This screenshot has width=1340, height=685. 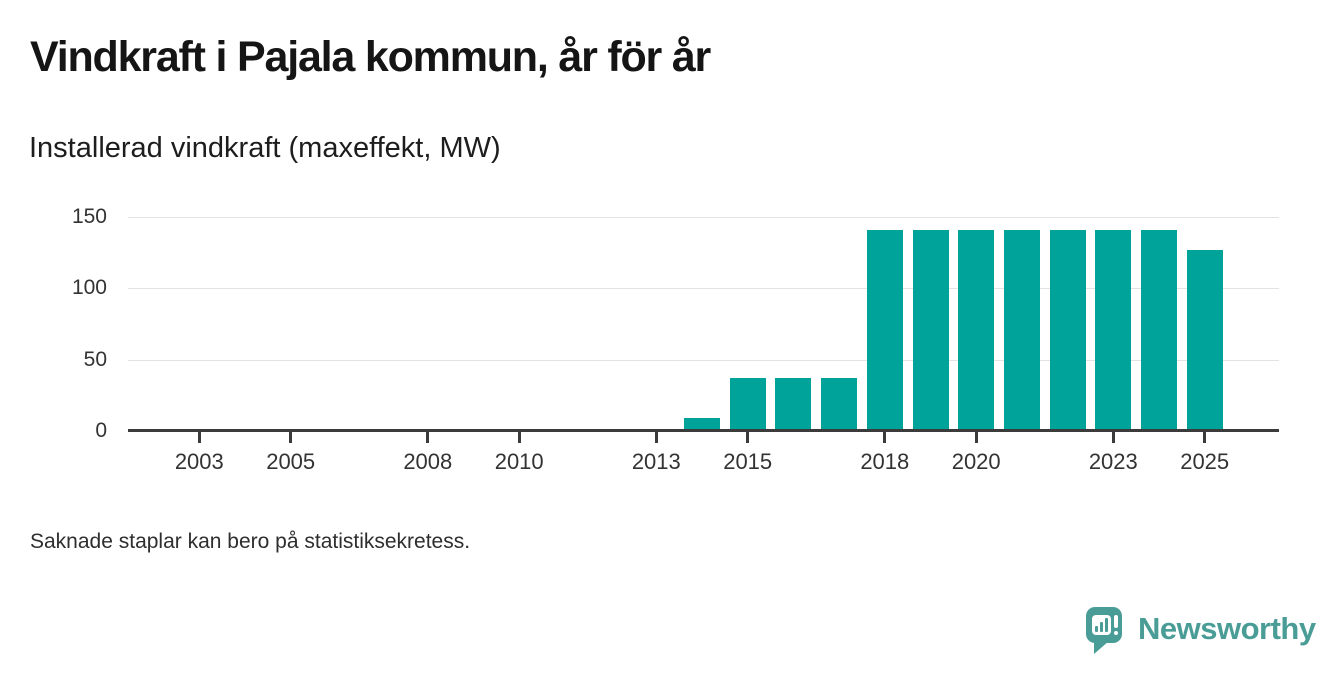 I want to click on x-axis-label-2023: 2023, so click(x=1113, y=461).